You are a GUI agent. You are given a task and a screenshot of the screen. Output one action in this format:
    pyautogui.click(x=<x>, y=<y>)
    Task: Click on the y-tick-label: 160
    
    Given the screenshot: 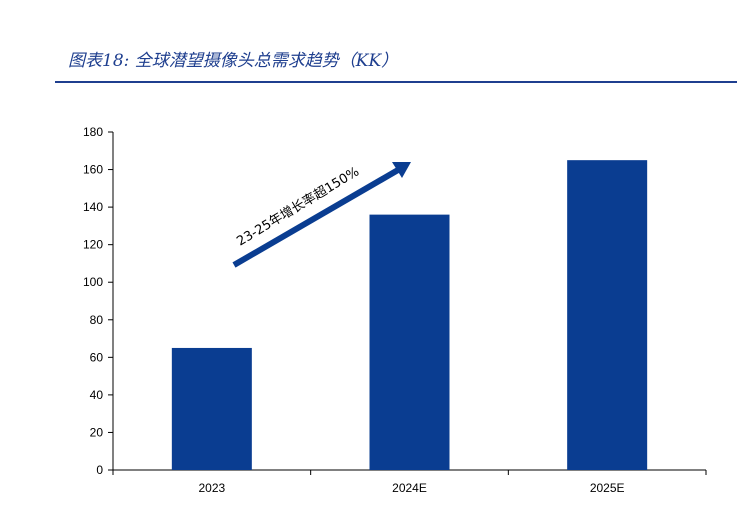 What is the action you would take?
    pyautogui.click(x=93, y=170)
    